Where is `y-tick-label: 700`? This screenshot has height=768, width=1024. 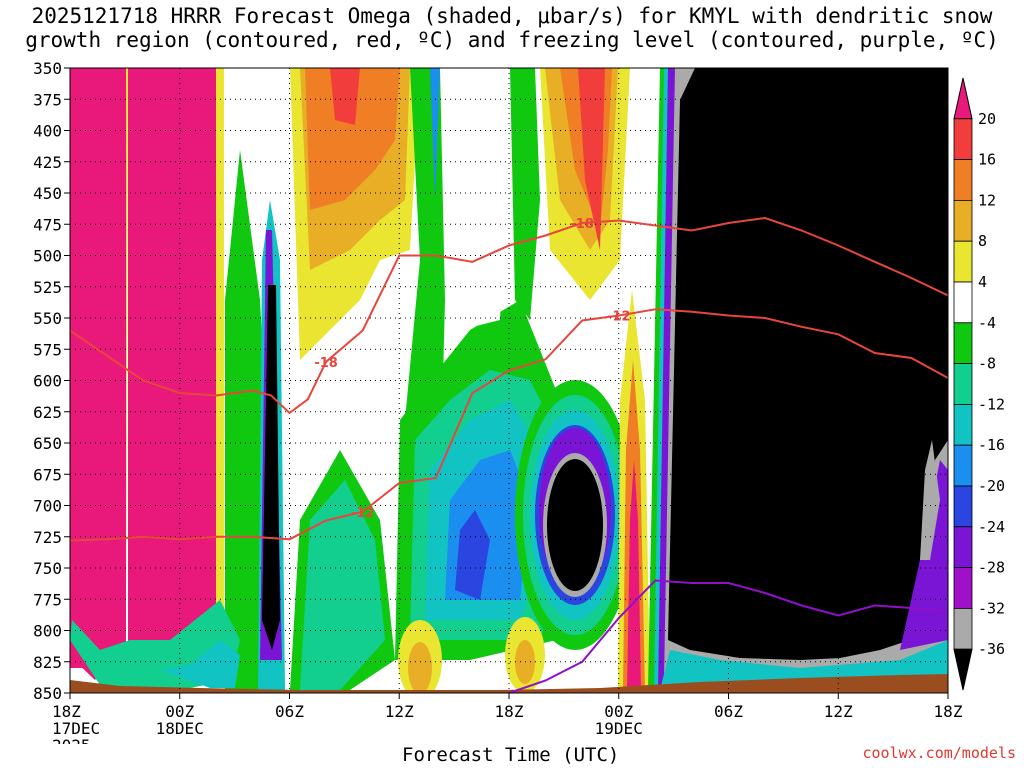
y-tick-label: 700 is located at coordinates (47, 506).